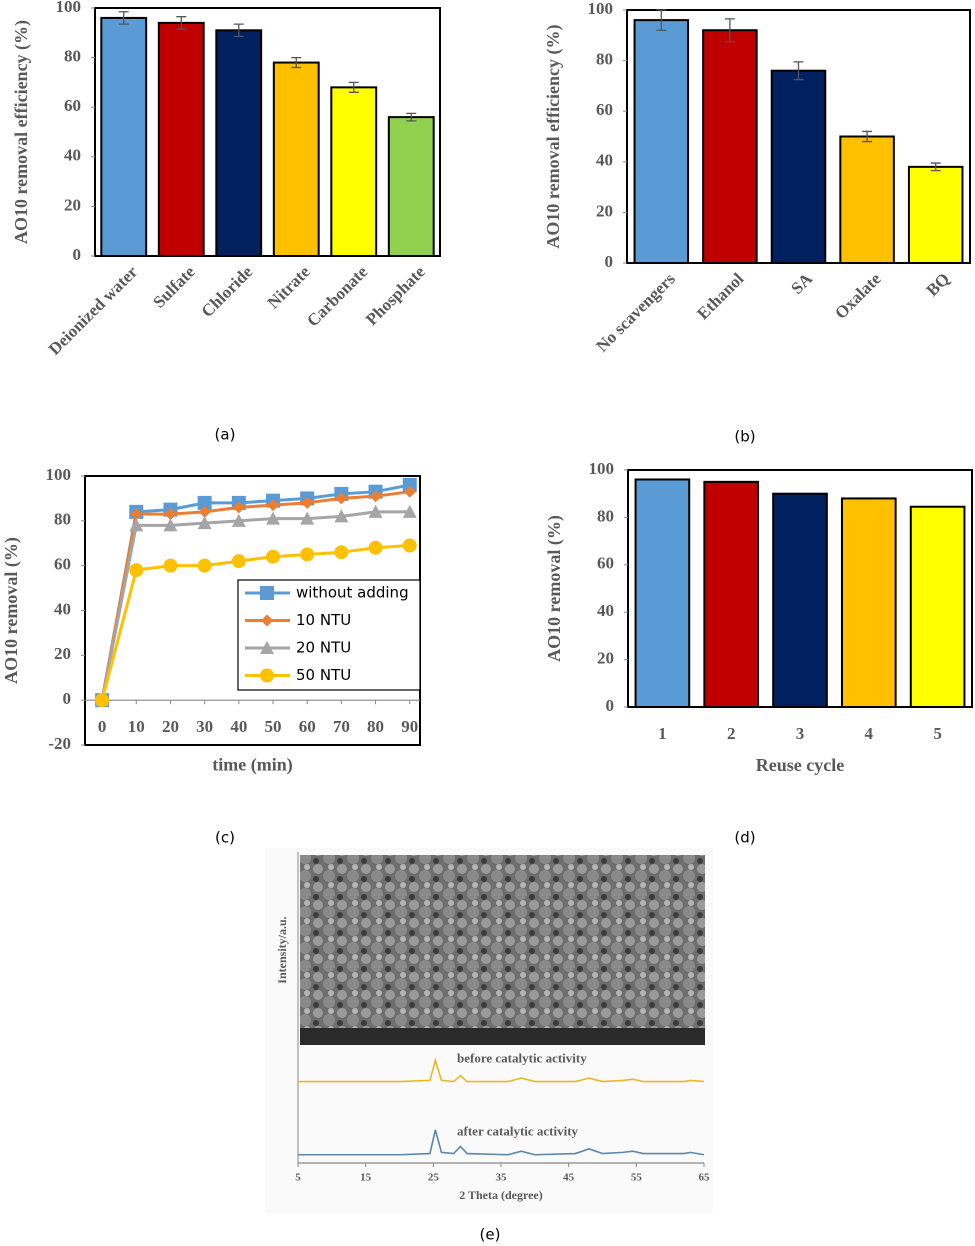 This screenshot has width=975, height=1246. I want to click on x-tick-label: 35, so click(502, 1178).